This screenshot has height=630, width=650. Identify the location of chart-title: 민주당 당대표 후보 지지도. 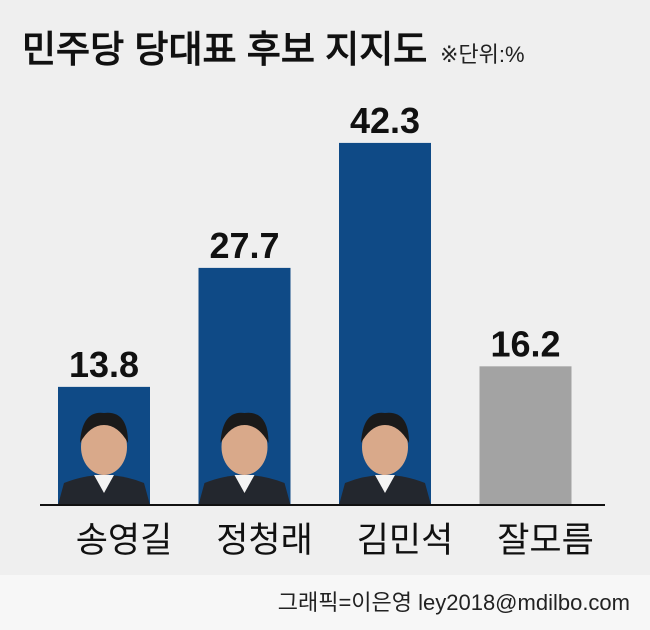
(224, 49).